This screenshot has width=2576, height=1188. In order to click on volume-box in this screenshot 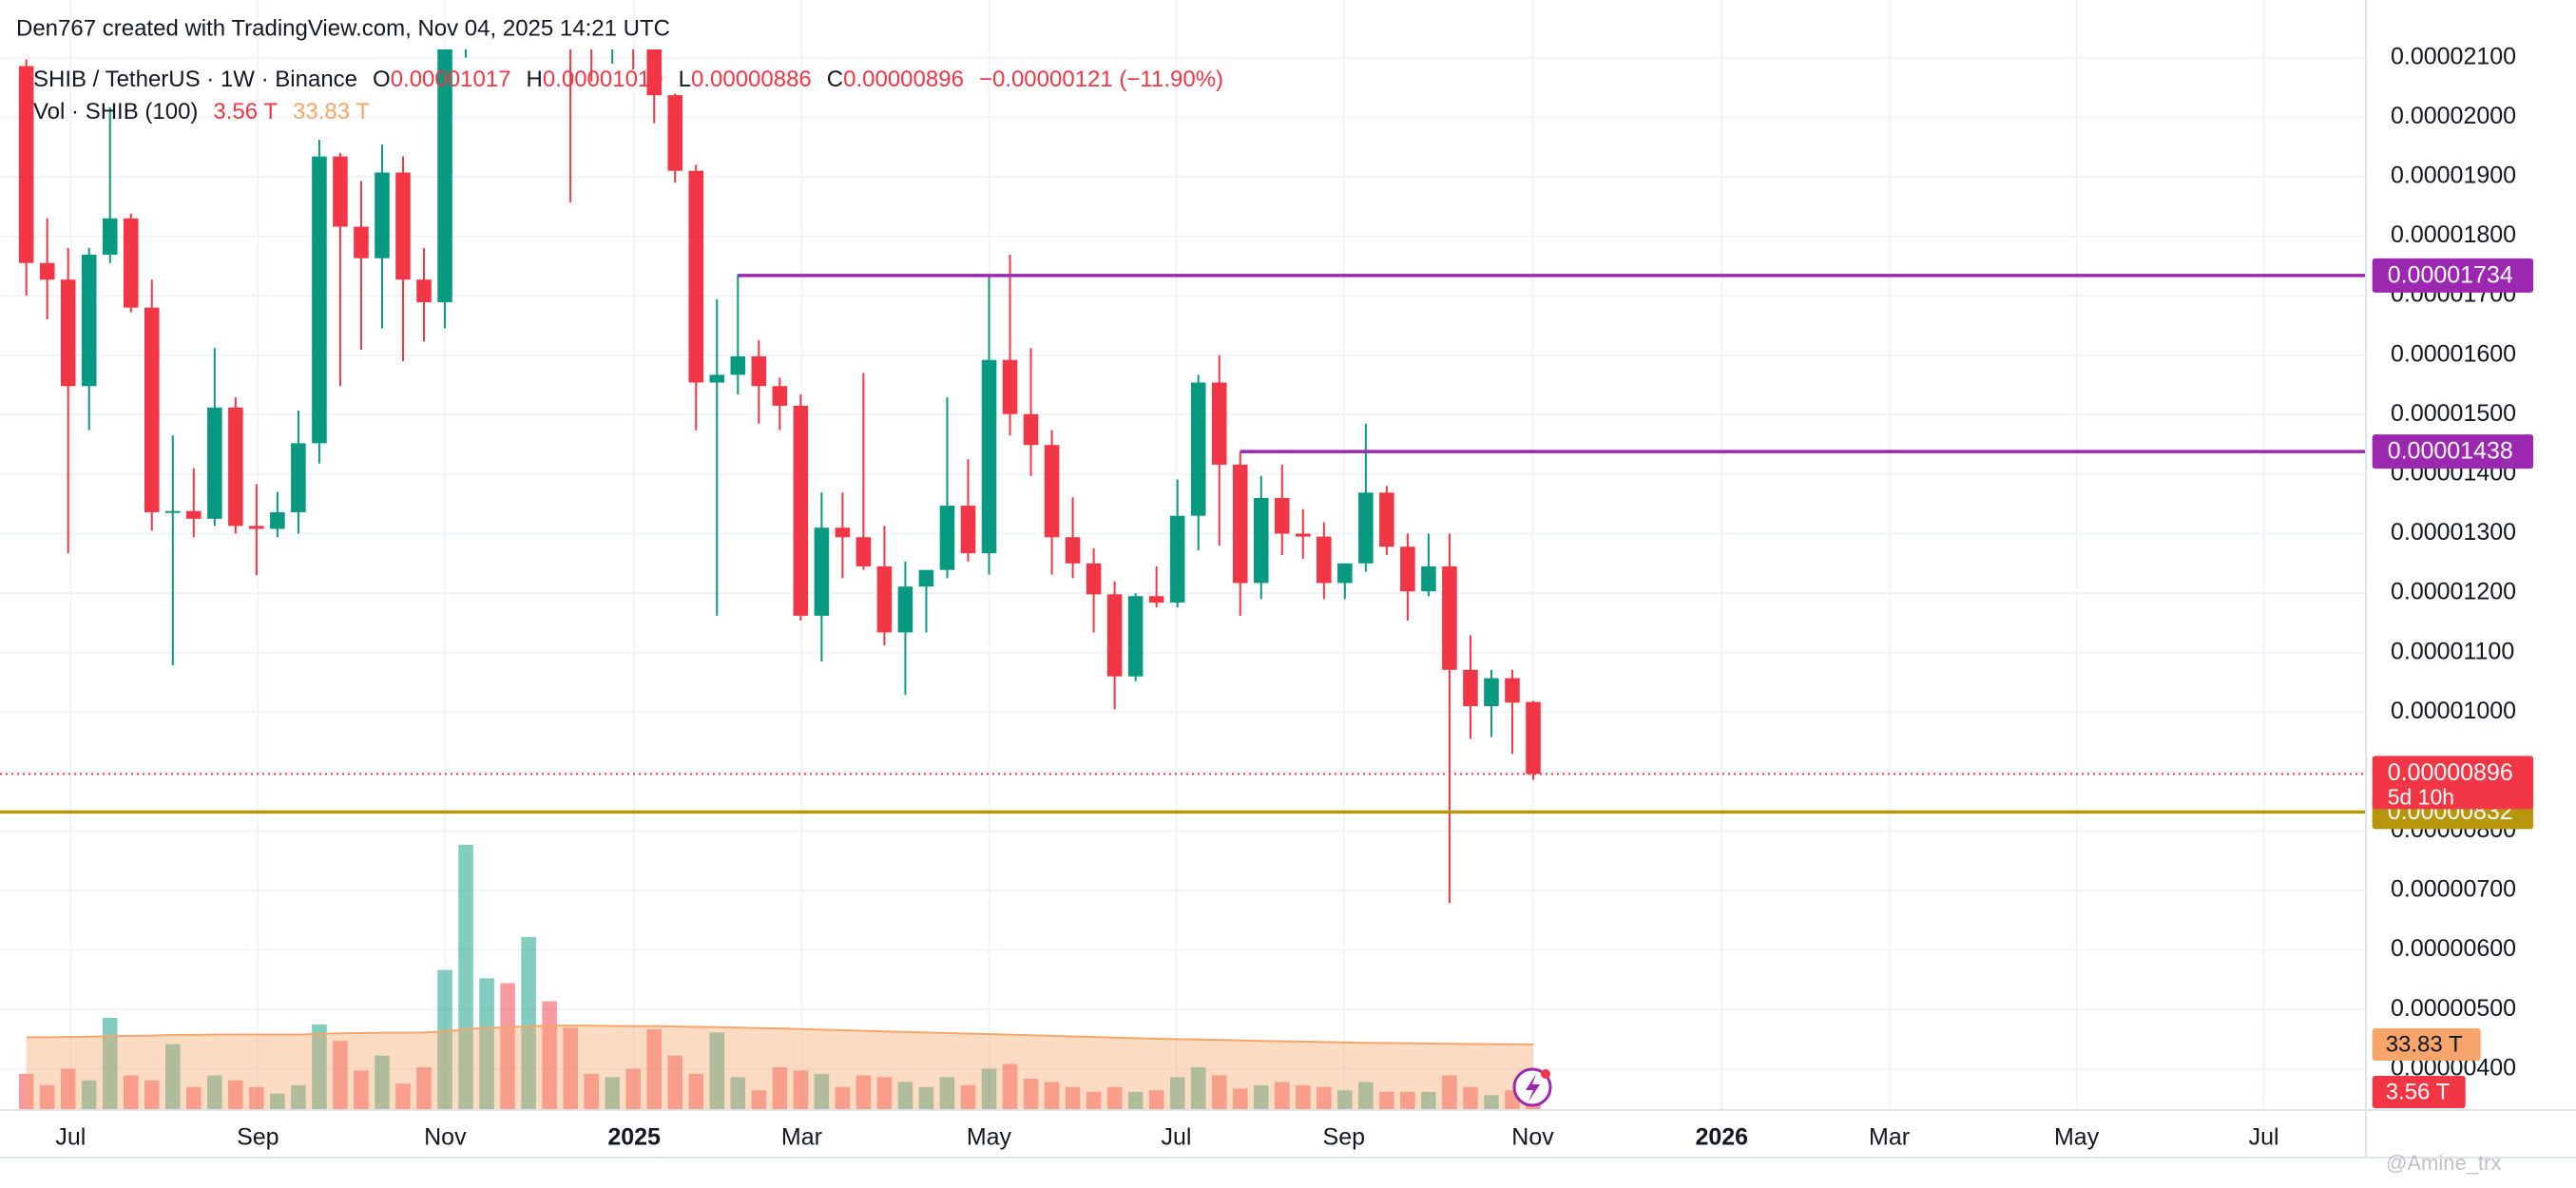, I will do `click(2419, 1092)`.